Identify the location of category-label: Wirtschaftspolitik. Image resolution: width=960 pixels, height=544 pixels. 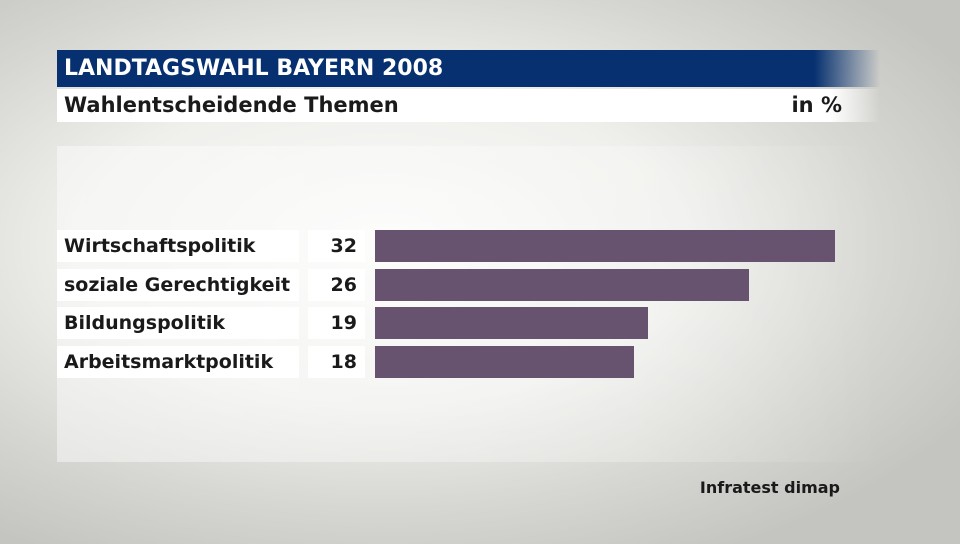
(160, 246).